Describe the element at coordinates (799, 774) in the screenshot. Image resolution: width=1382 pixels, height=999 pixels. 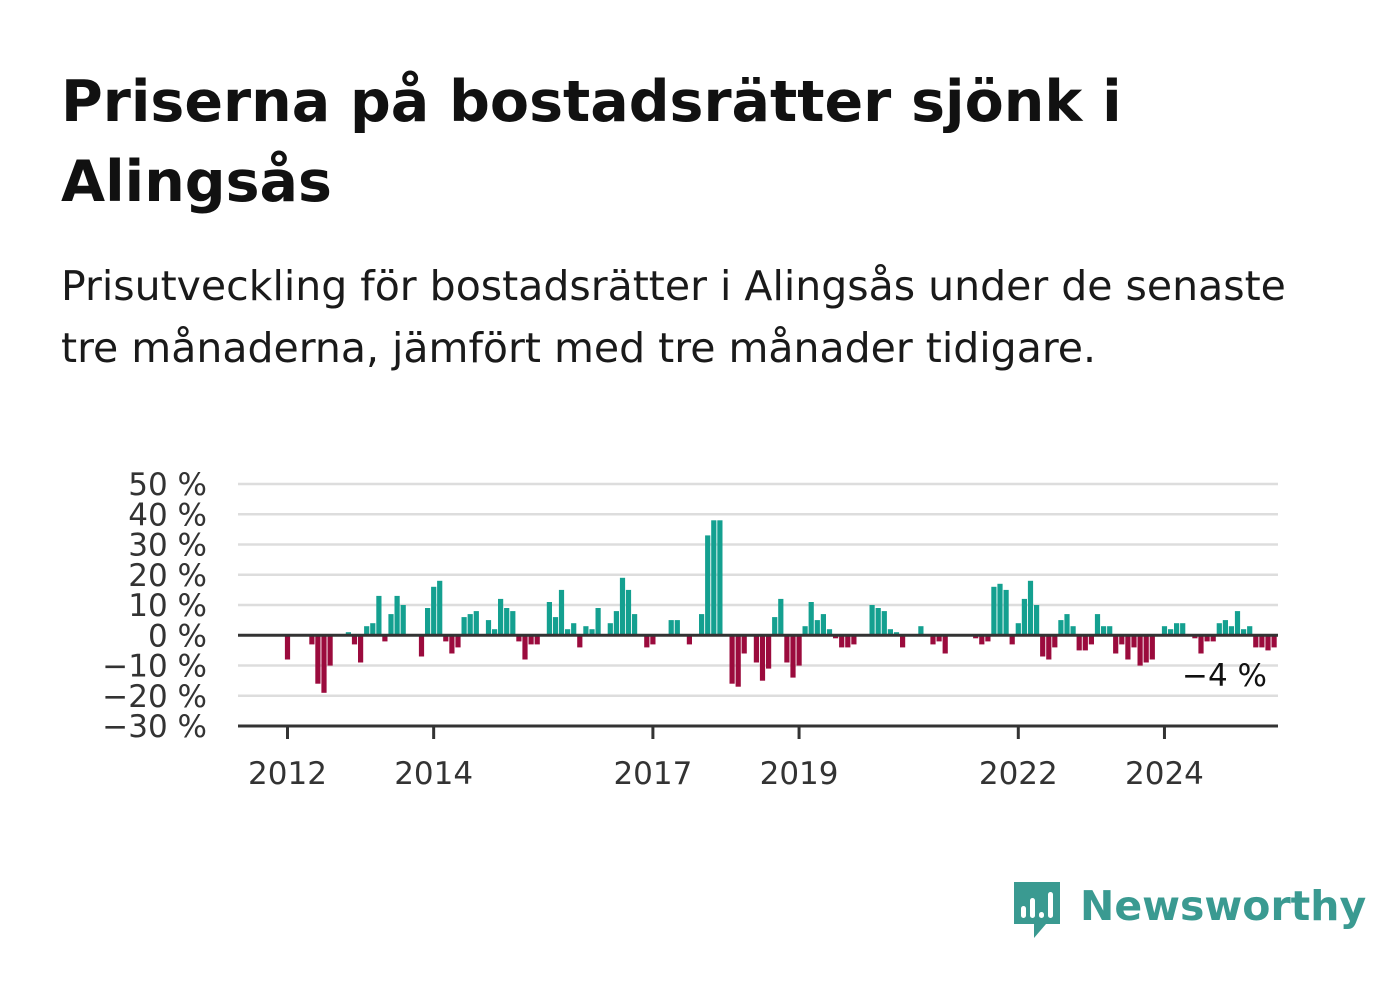
I see `x-tick-label: 2019` at that location.